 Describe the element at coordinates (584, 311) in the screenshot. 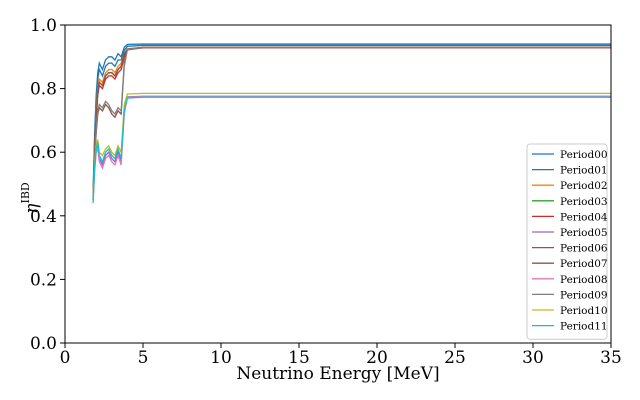

I see `legend-label-period10: Period10` at that location.